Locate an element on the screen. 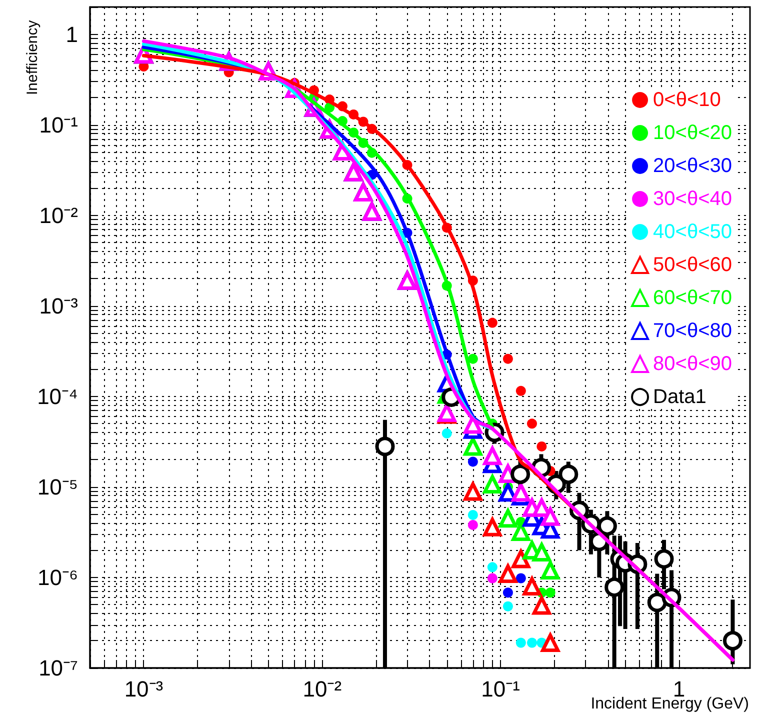  legend-label: Data1 is located at coordinates (679, 397).